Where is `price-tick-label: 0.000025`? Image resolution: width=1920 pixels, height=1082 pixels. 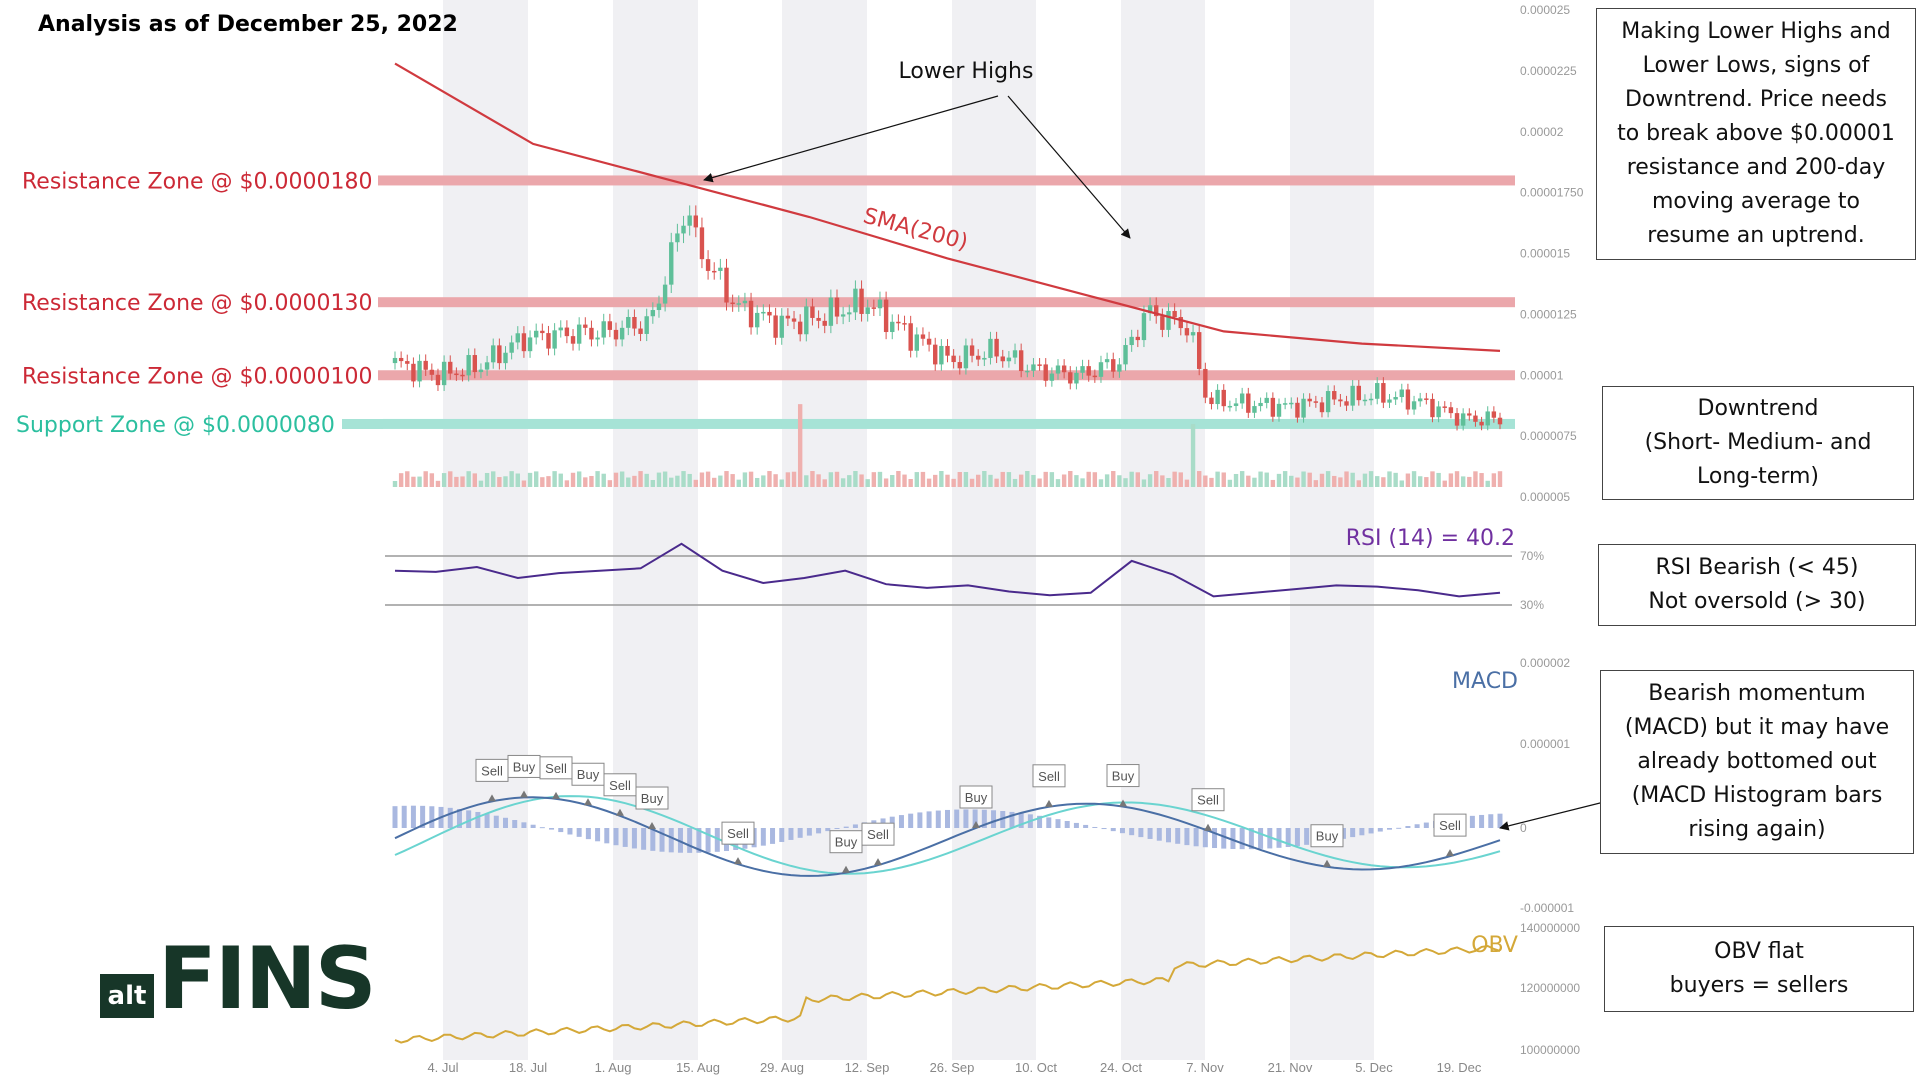
price-tick-label: 0.000025 is located at coordinates (1545, 10).